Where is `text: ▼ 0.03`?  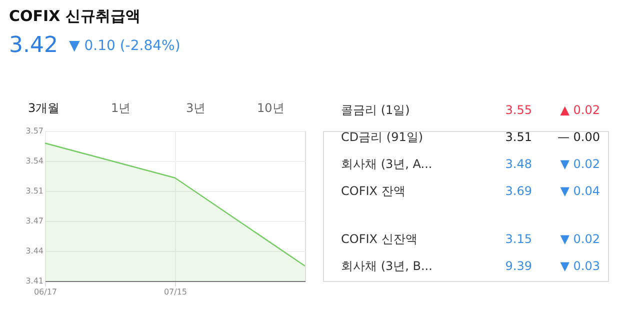
text: ▼ 0.03 is located at coordinates (580, 266).